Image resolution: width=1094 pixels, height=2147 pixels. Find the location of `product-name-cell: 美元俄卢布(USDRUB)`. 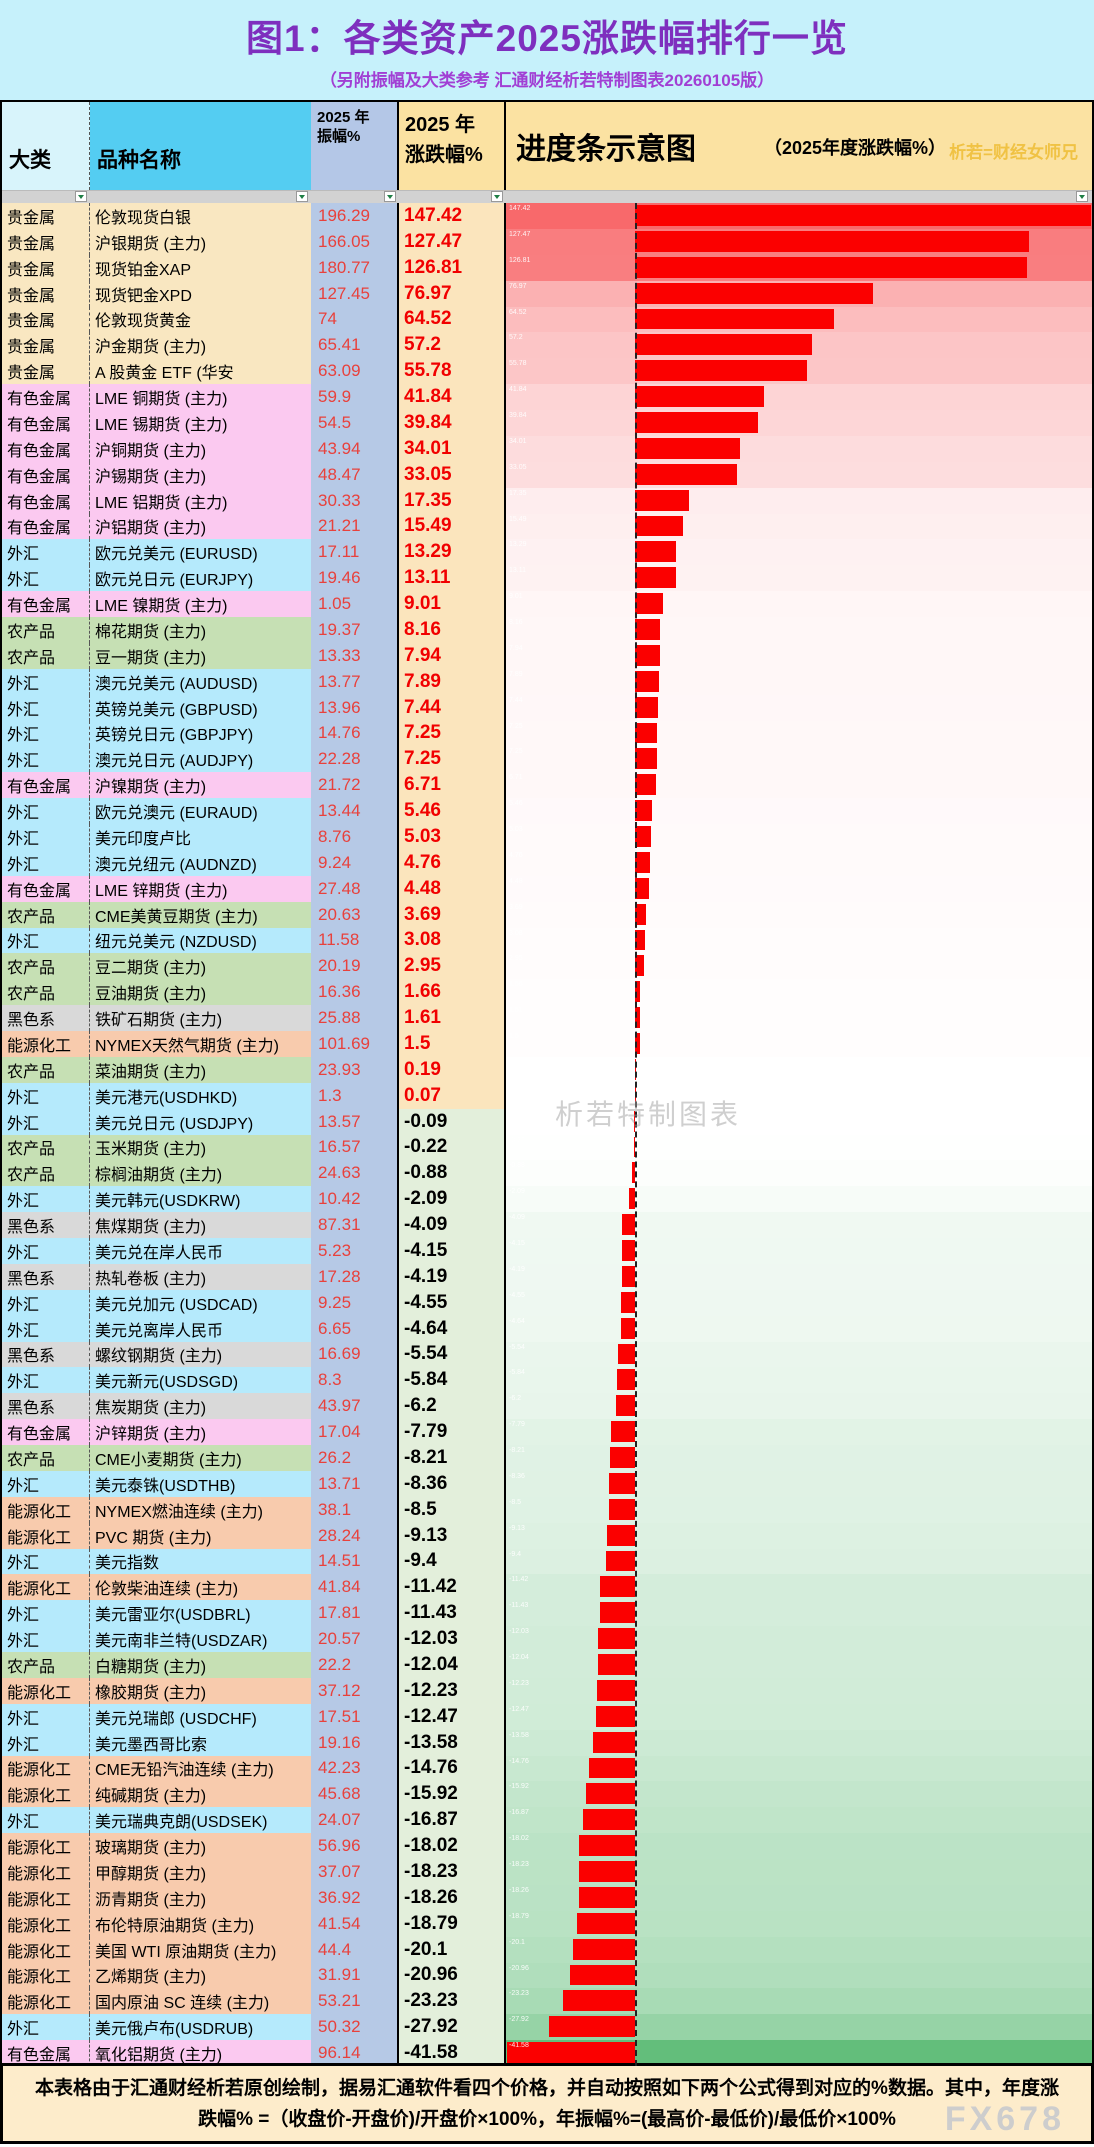

product-name-cell: 美元俄卢布(USDRUB) is located at coordinates (200, 2027).